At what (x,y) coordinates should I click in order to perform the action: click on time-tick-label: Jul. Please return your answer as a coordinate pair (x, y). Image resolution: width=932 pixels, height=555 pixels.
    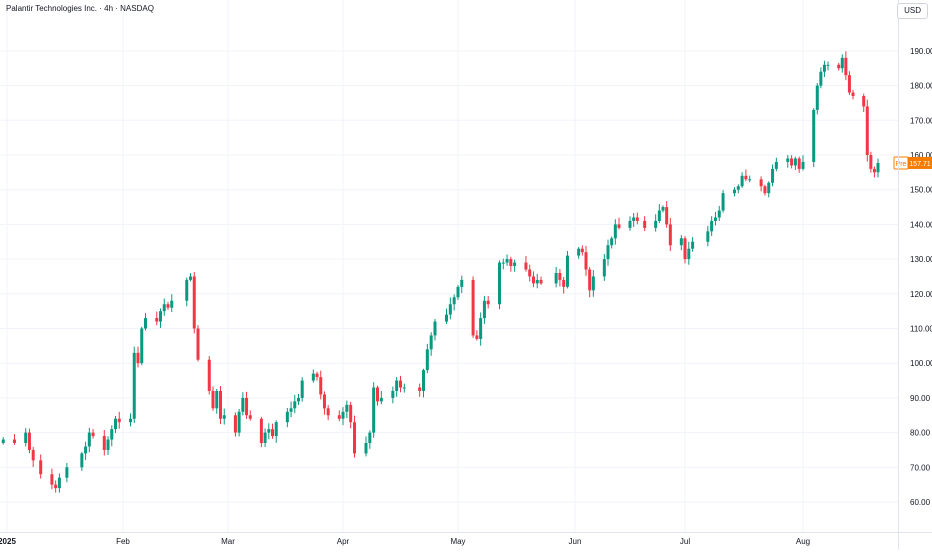
    Looking at the image, I should click on (685, 541).